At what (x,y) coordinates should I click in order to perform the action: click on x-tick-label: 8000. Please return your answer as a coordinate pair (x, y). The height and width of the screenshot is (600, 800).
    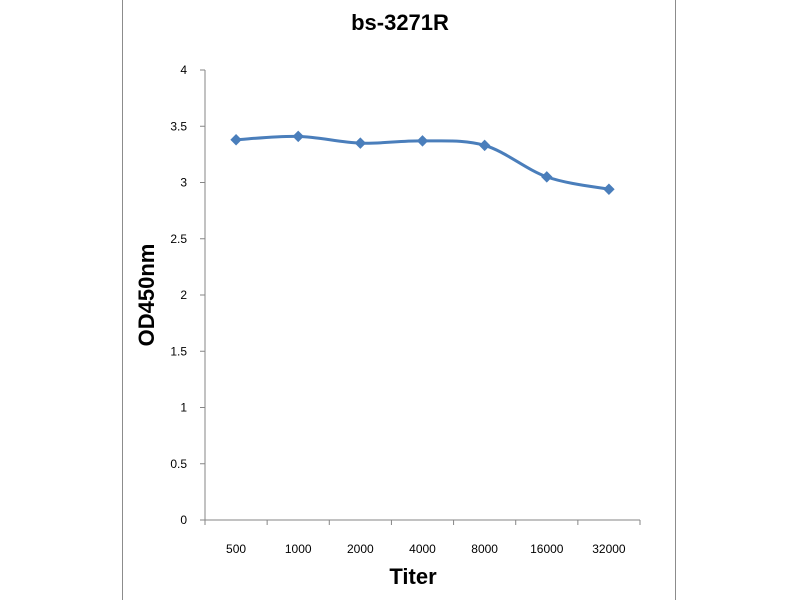
    Looking at the image, I should click on (484, 549).